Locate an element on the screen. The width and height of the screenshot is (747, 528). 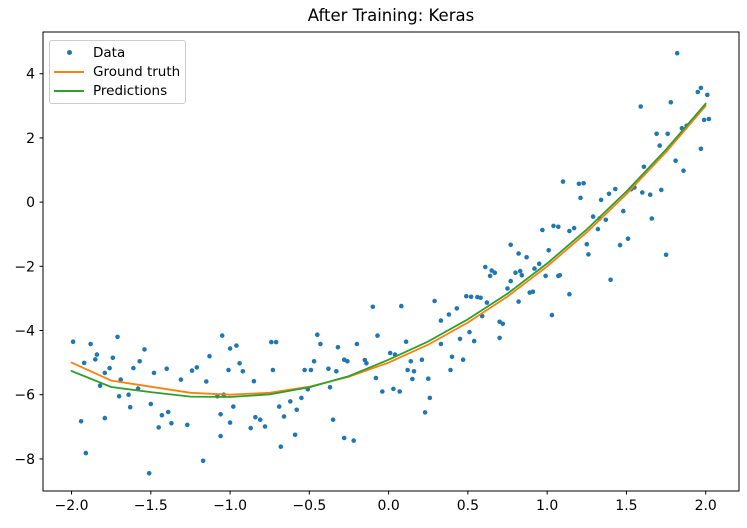
x-tick-label: −2.0 is located at coordinates (72, 506).